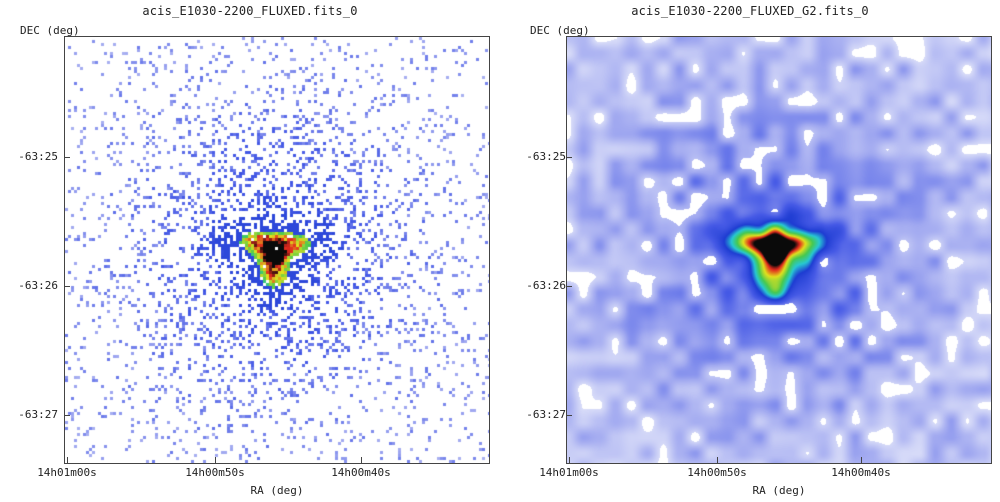  What do you see at coordinates (750, 11) in the screenshot?
I see `panel-title: acis_E1030-2200_FLUXED_G2.fits_0` at bounding box center [750, 11].